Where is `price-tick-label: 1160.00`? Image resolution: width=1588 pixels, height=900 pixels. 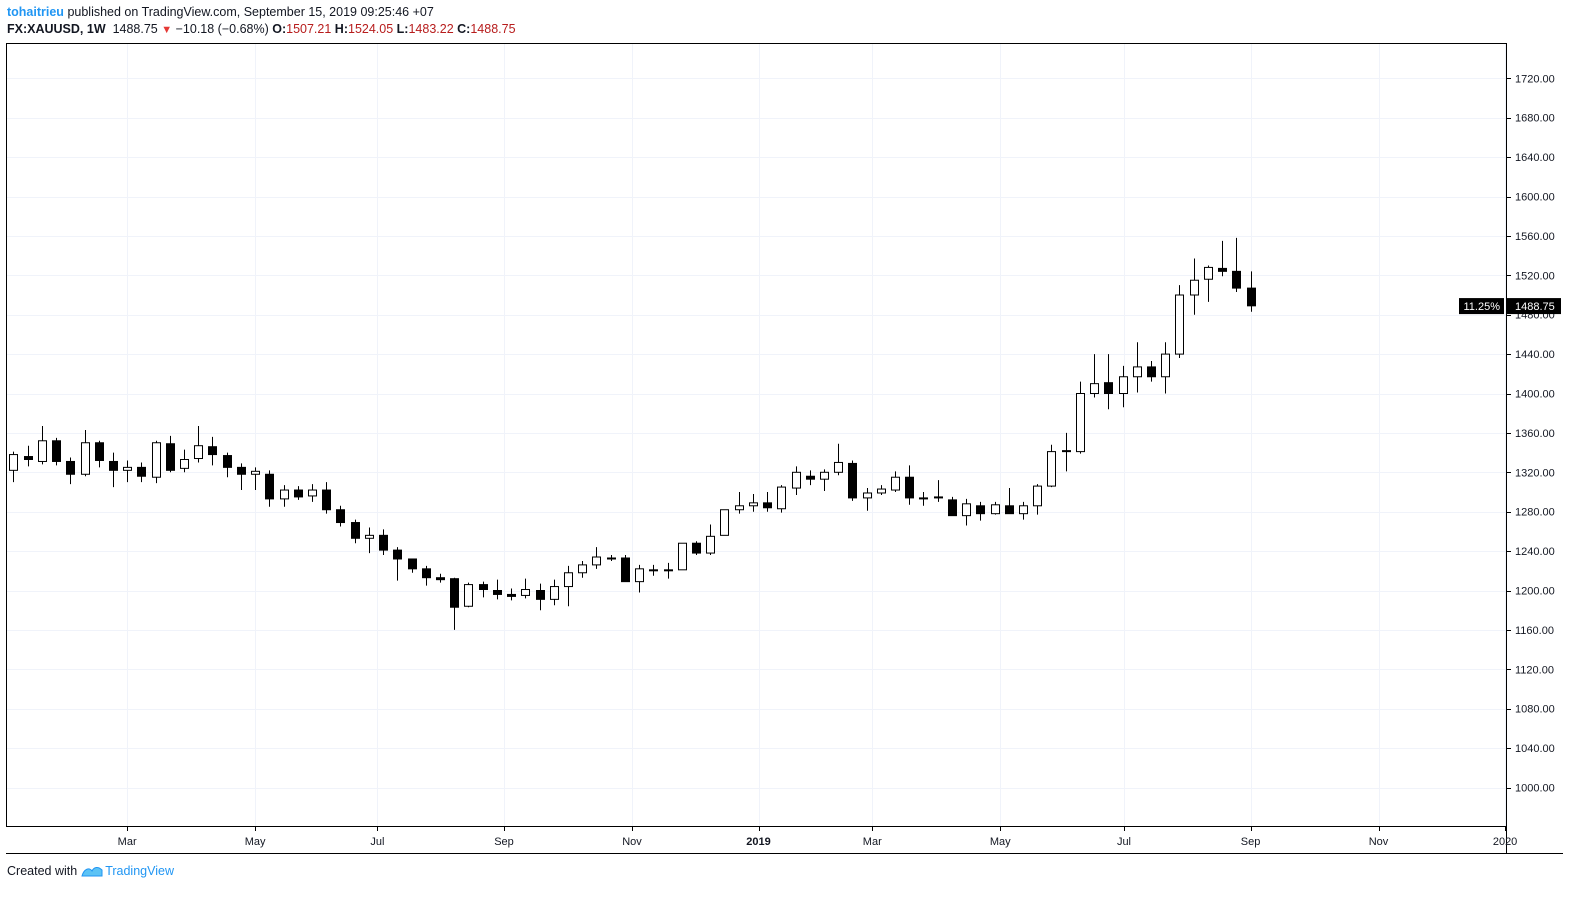
price-tick-label: 1160.00 is located at coordinates (1534, 631).